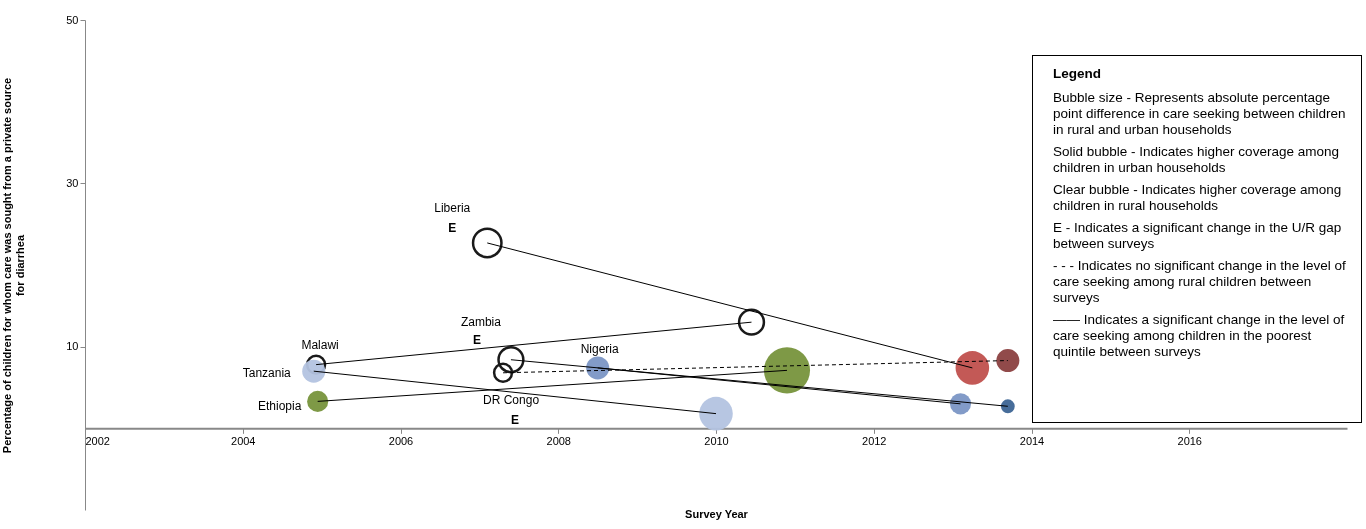 This screenshot has height=529, width=1366. What do you see at coordinates (1200, 282) in the screenshot?
I see `annotation: - - - Indicates no significant change in the level of care seeking among rural children between surveys` at bounding box center [1200, 282].